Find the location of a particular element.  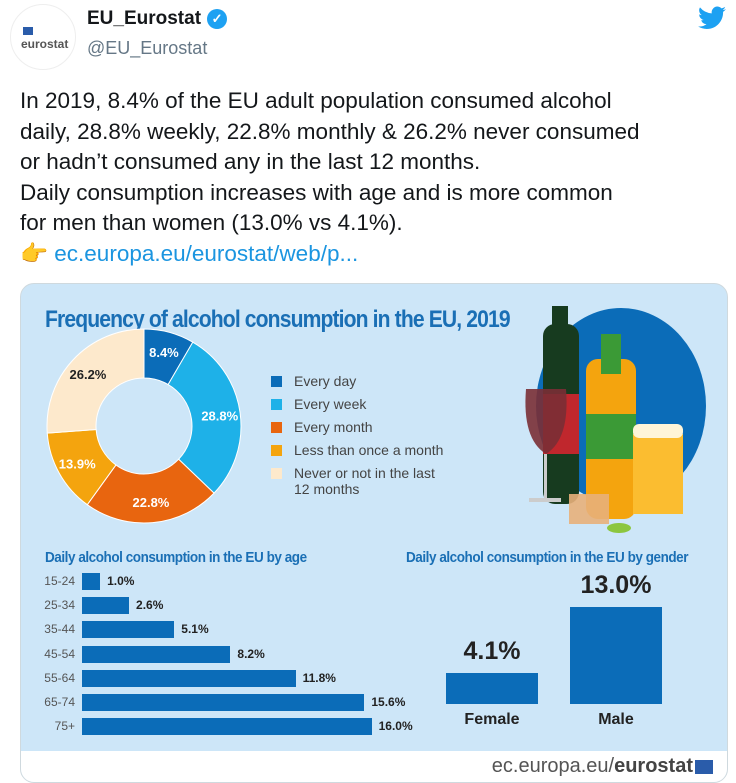

legend-label: Never or not in the last 12 months is located at coordinates (364, 481).